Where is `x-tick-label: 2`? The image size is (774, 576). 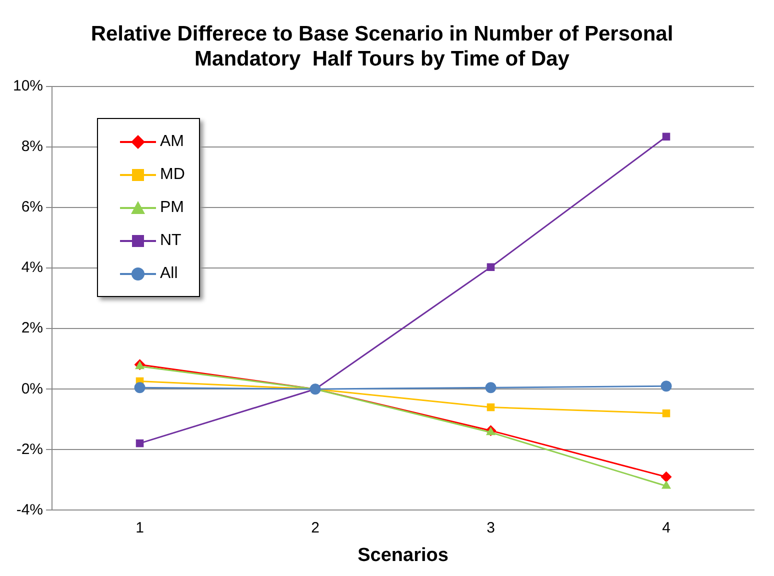
x-tick-label: 2 is located at coordinates (315, 527).